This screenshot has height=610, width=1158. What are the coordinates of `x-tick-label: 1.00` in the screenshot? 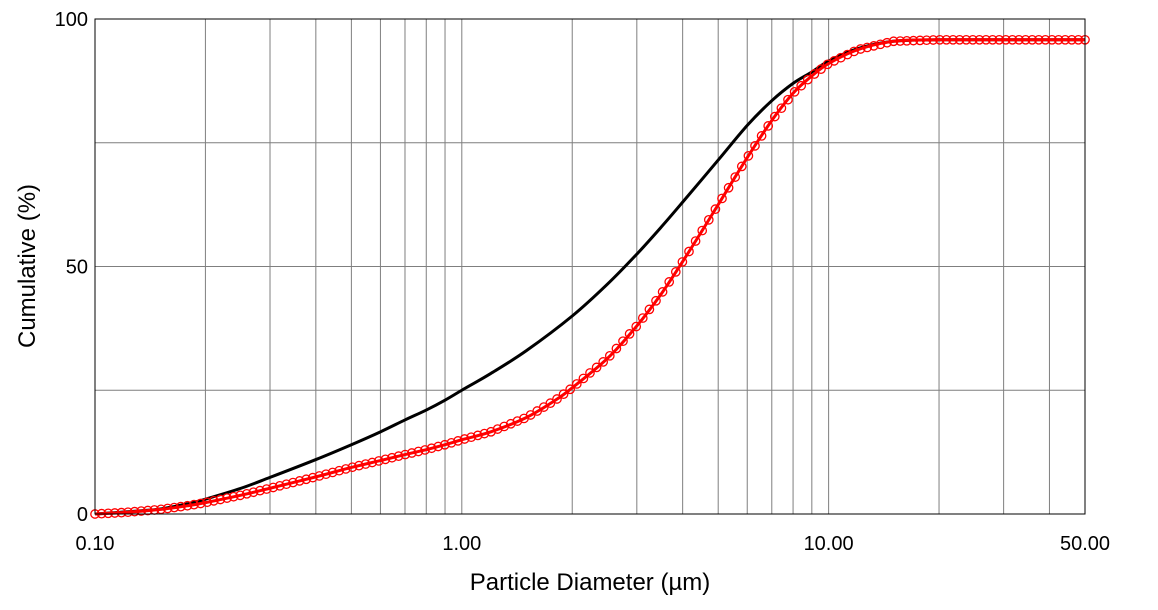 It's located at (461, 544).